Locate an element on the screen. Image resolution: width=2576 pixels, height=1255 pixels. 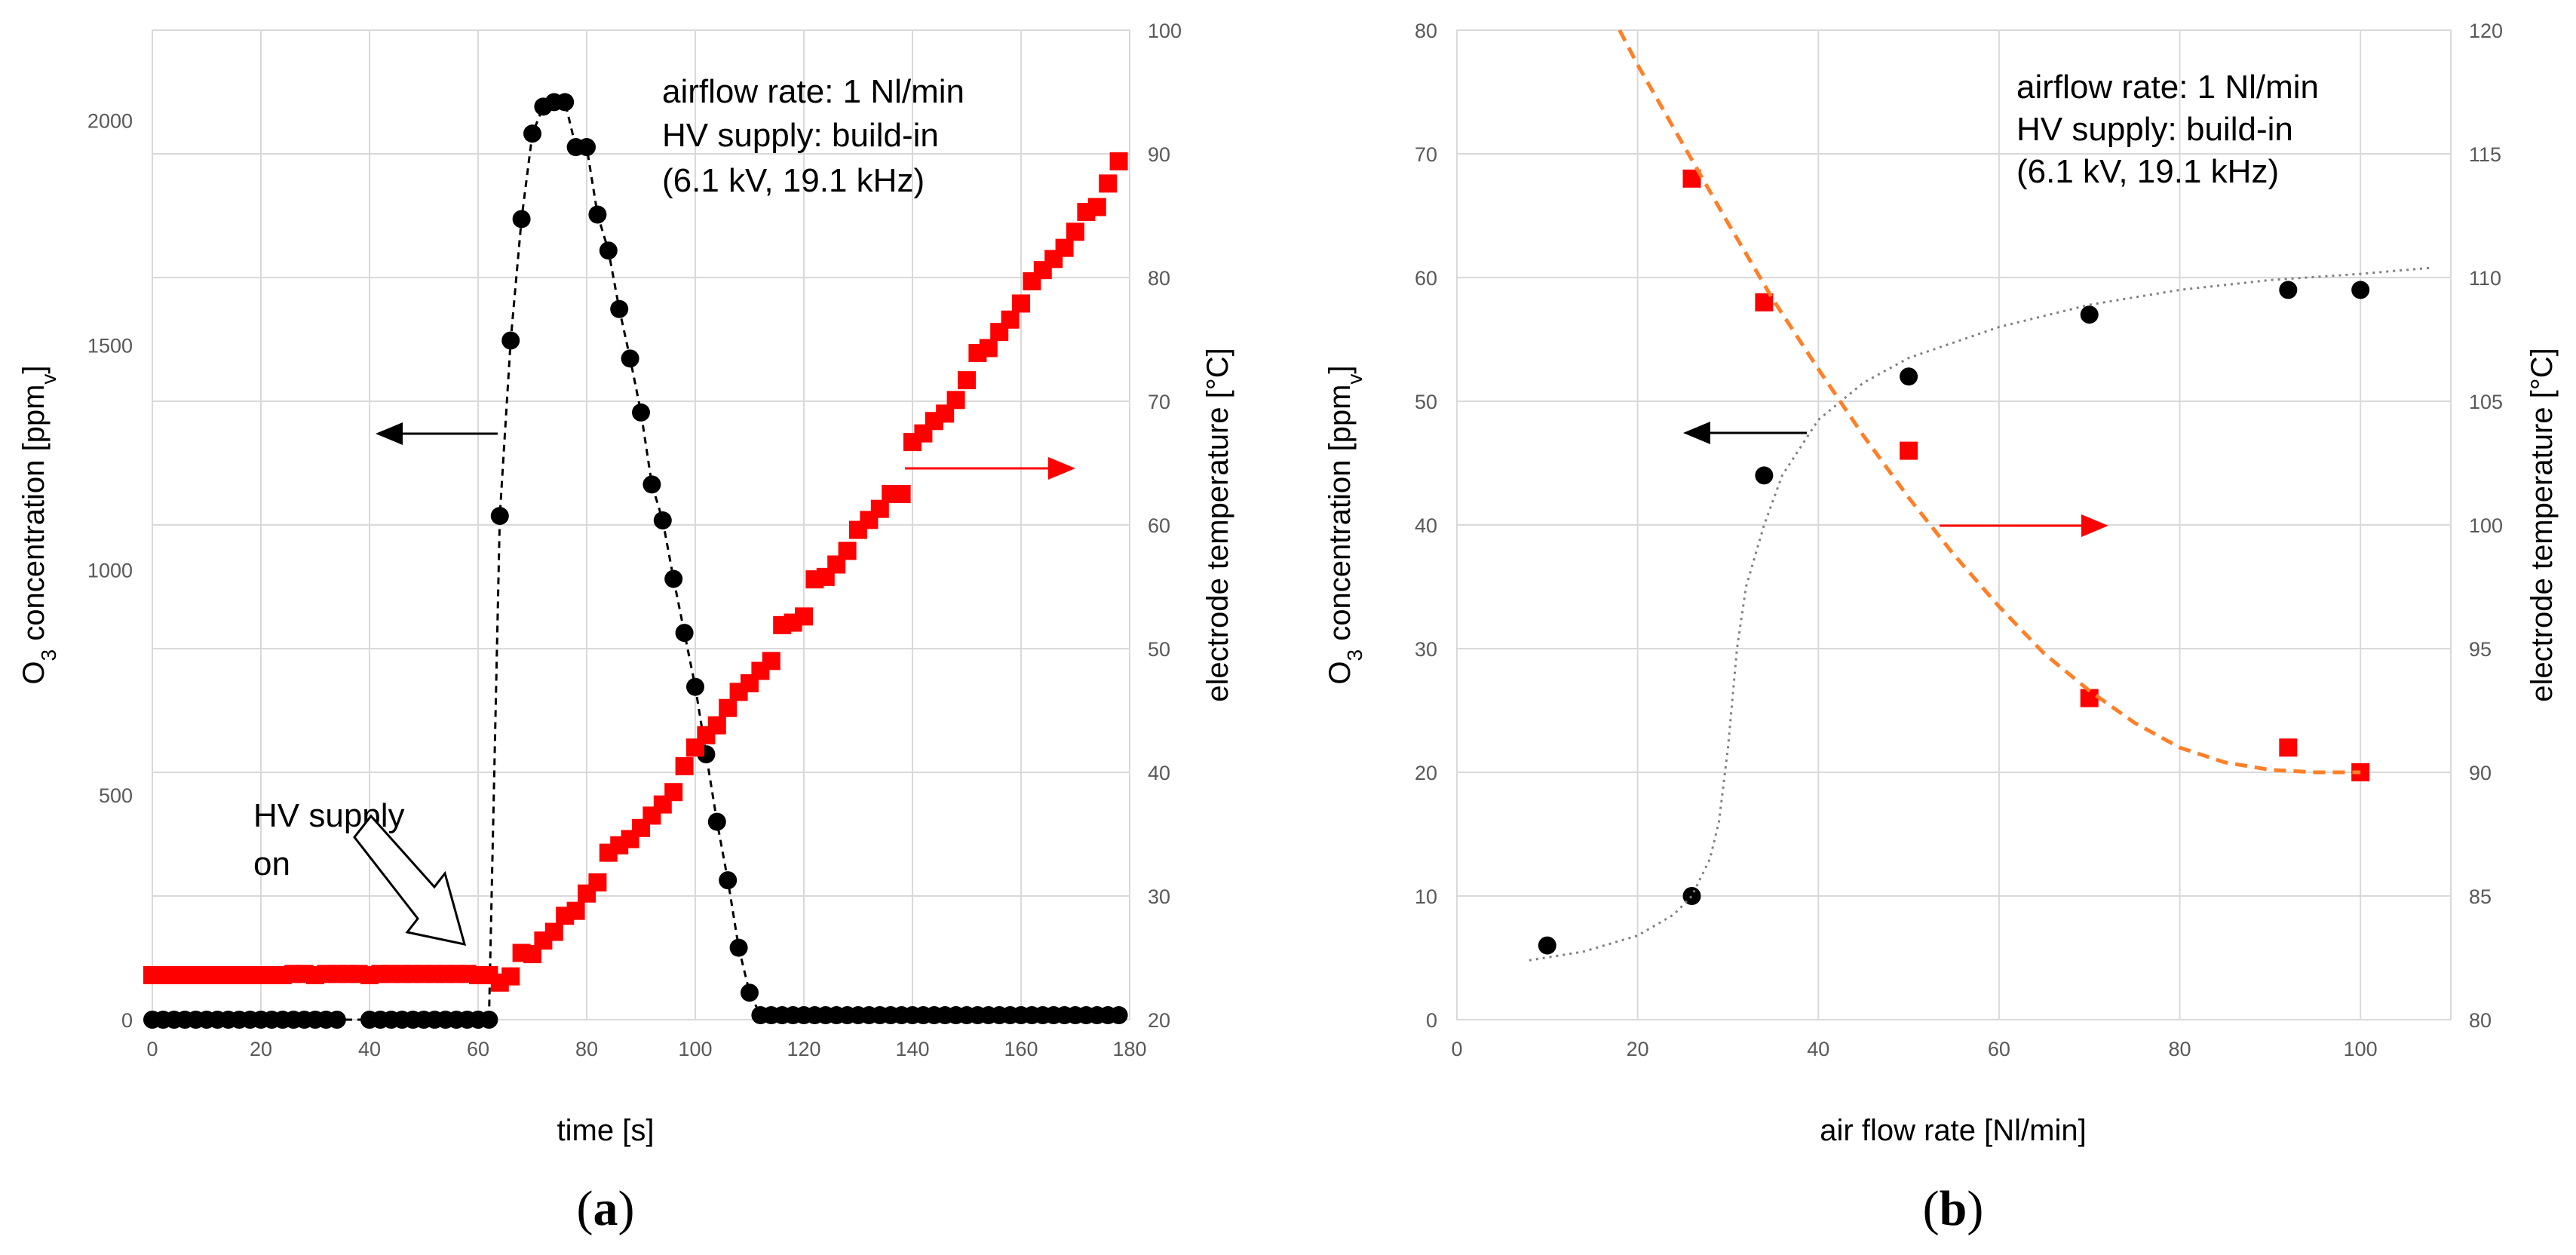
y-axis-label-right-b: electrode temperature [°C] is located at coordinates (2542, 525).